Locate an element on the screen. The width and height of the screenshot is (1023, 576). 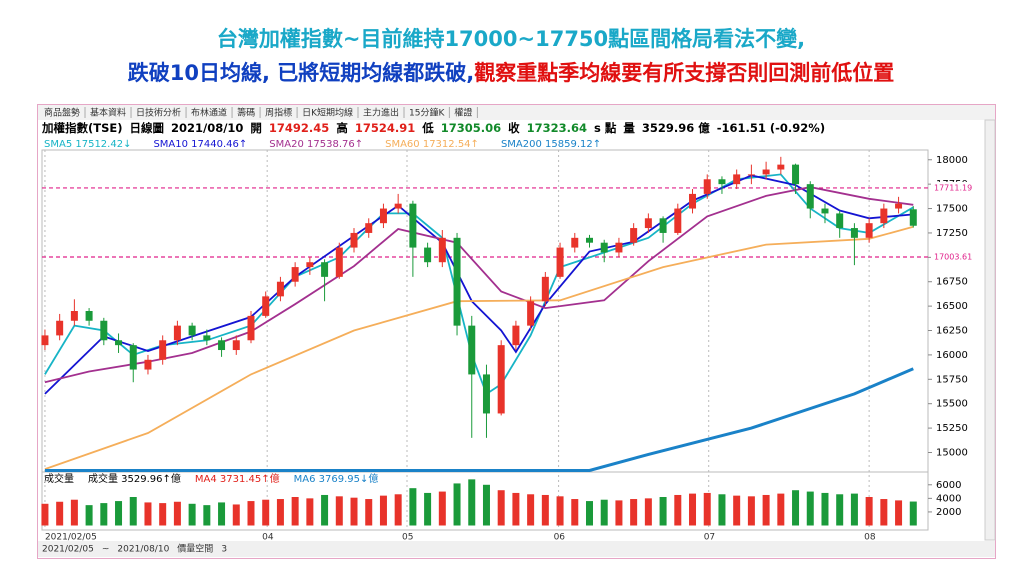
legend-entry: SMA5 17512.42↓ is located at coordinates (87, 144).